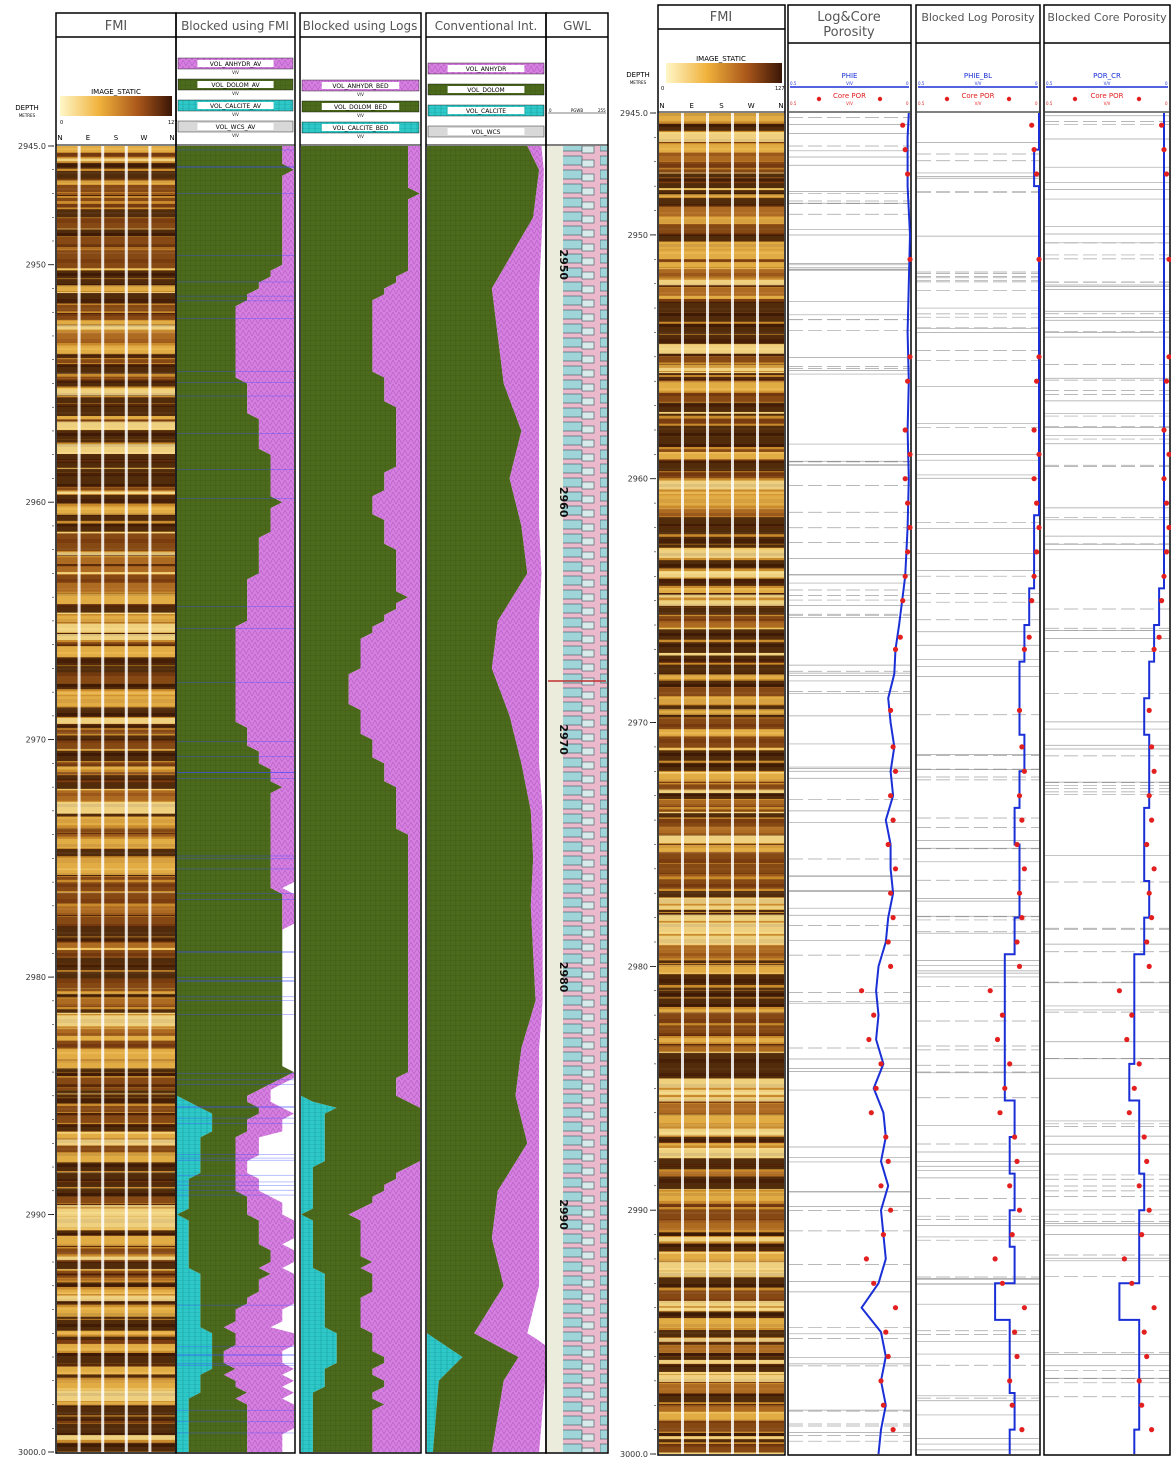 Image resolution: width=1171 pixels, height=1458 pixels. What do you see at coordinates (1036, 103) in the screenshot?
I see `por-header-points-scale-right-1: 0` at bounding box center [1036, 103].